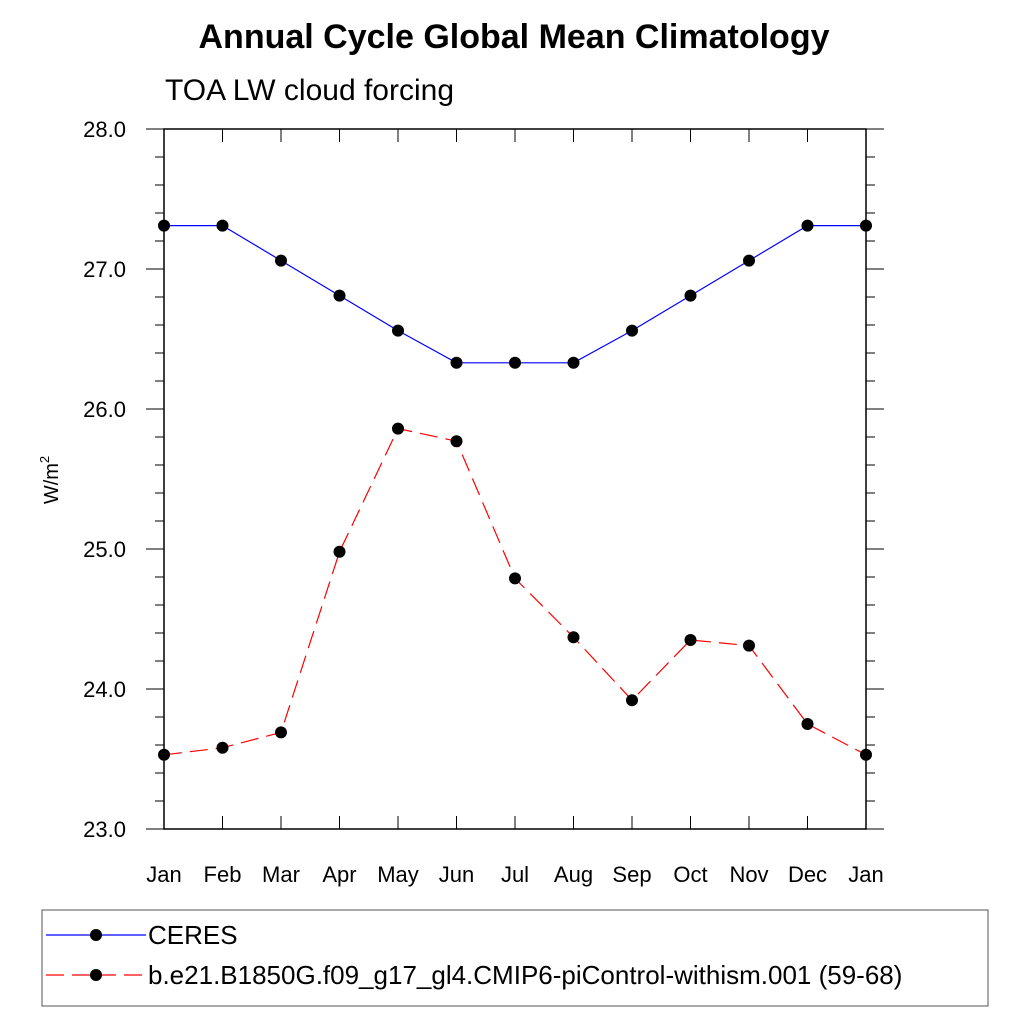 The width and height of the screenshot is (1024, 1024). What do you see at coordinates (96, 935) in the screenshot?
I see `legend-marker-ceres` at bounding box center [96, 935].